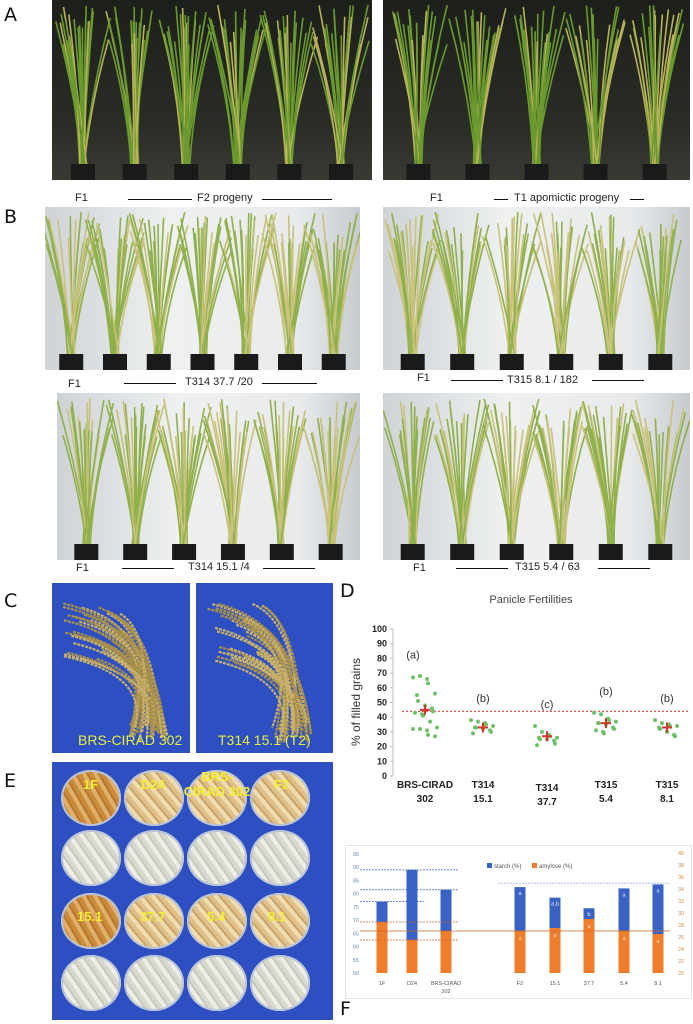 This screenshot has height=1024, width=693. Describe the element at coordinates (555, 905) in the screenshot. I see `starch-letter: a,b` at that location.